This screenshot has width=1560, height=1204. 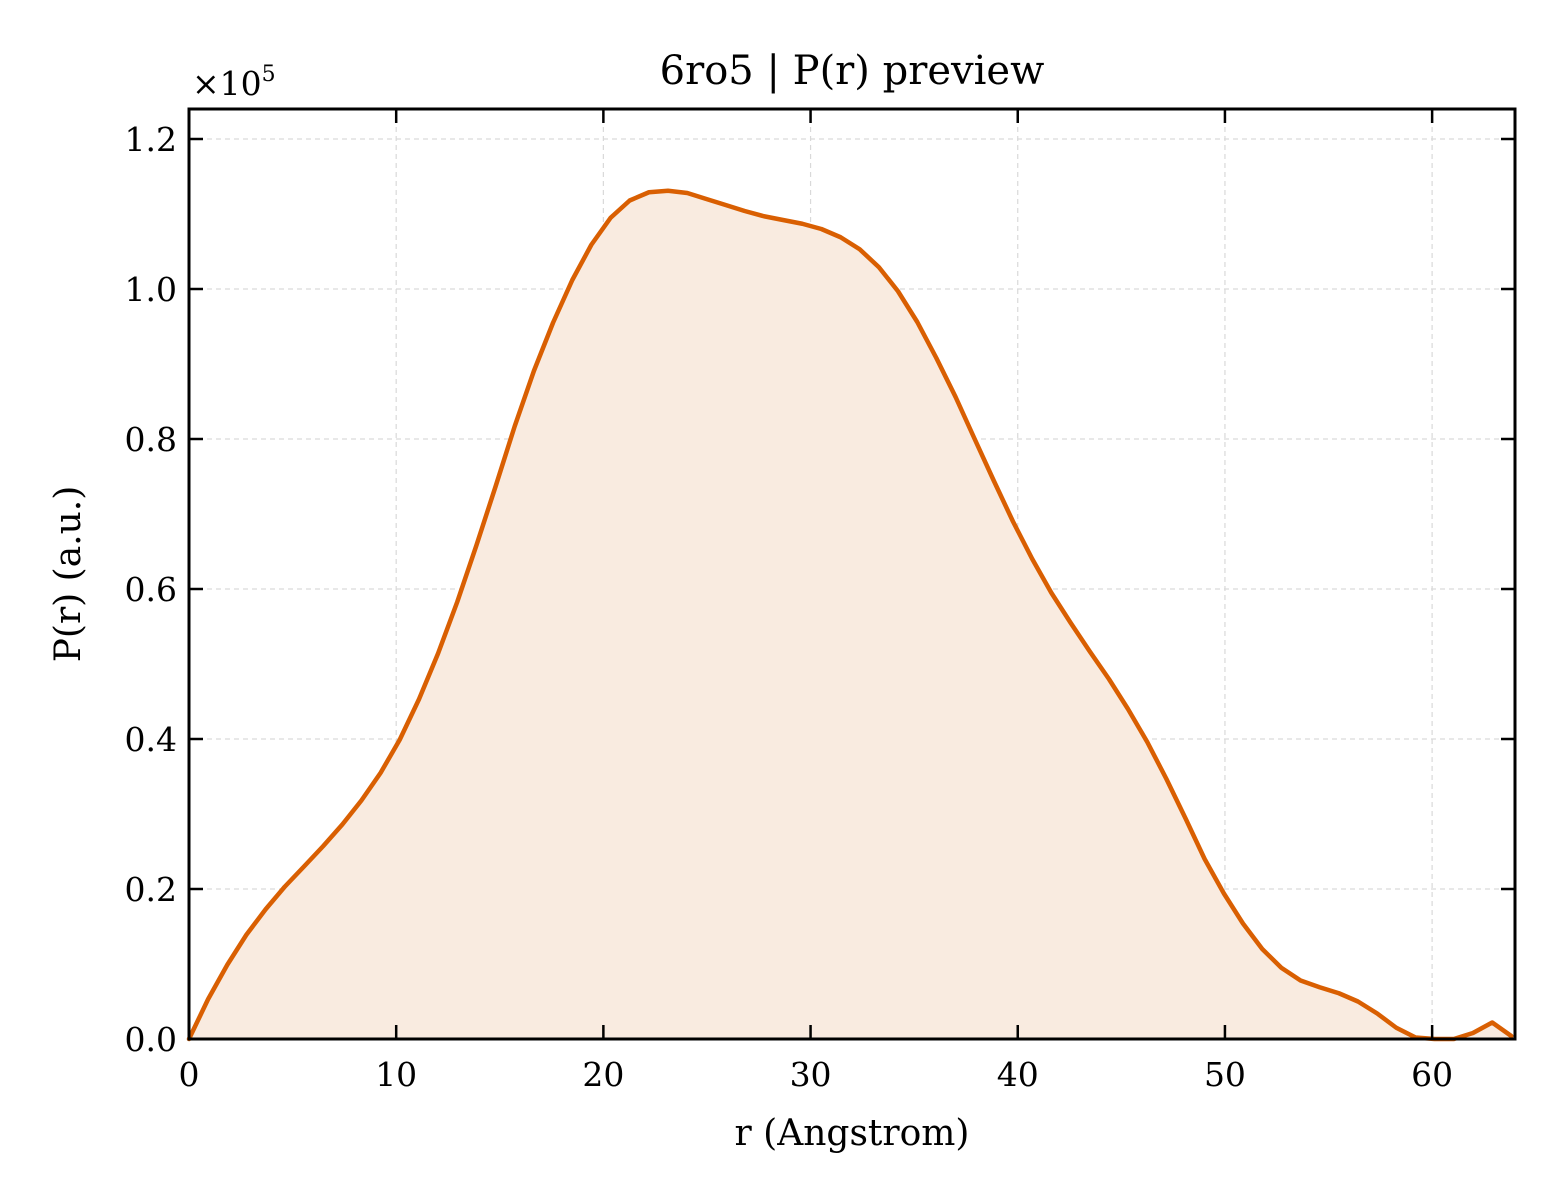 What do you see at coordinates (1018, 1074) in the screenshot?
I see `x-tick-label: 40` at bounding box center [1018, 1074].